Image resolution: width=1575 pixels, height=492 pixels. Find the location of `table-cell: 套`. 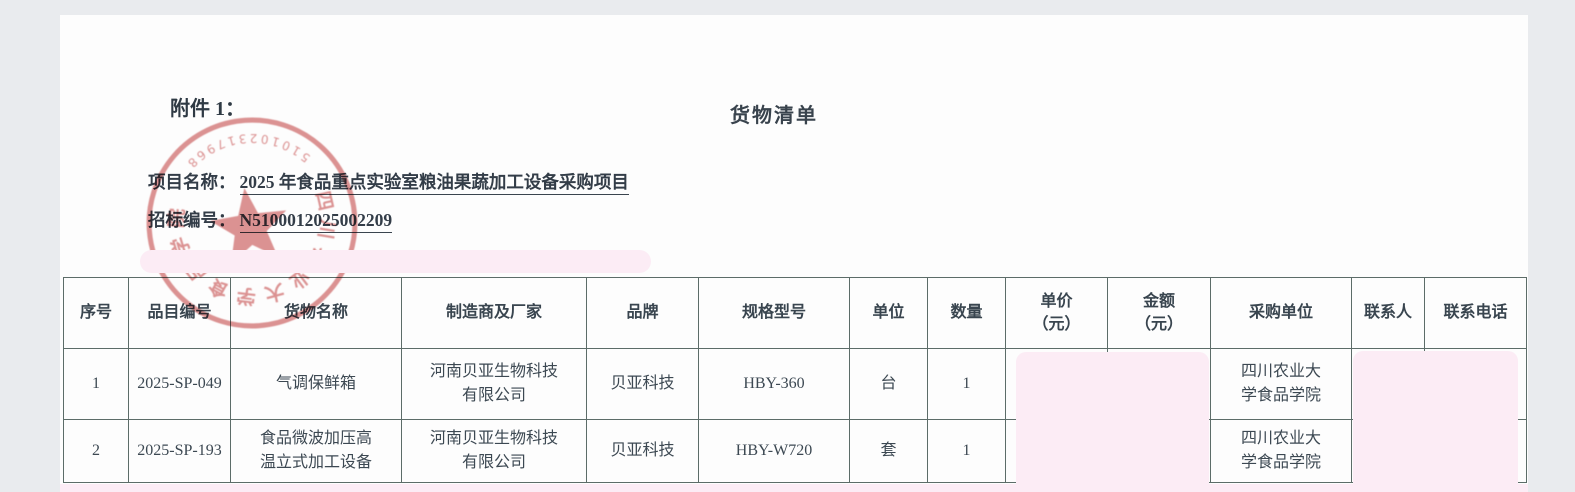

table-cell: 套 is located at coordinates (888, 451).